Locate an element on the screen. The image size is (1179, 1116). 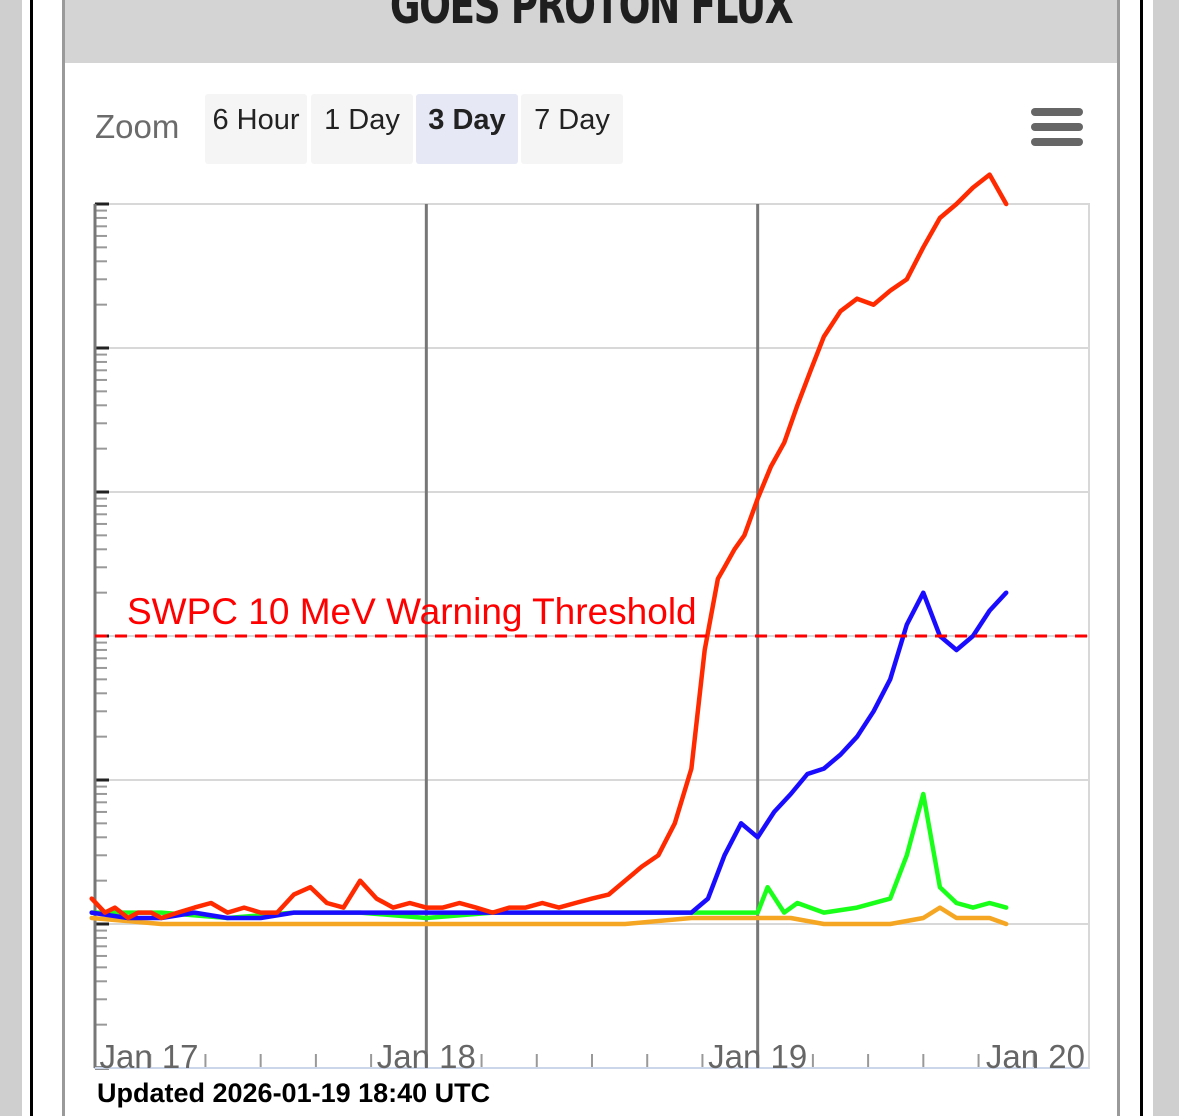
zoom-3-day-button: 3 Day is located at coordinates (467, 129).